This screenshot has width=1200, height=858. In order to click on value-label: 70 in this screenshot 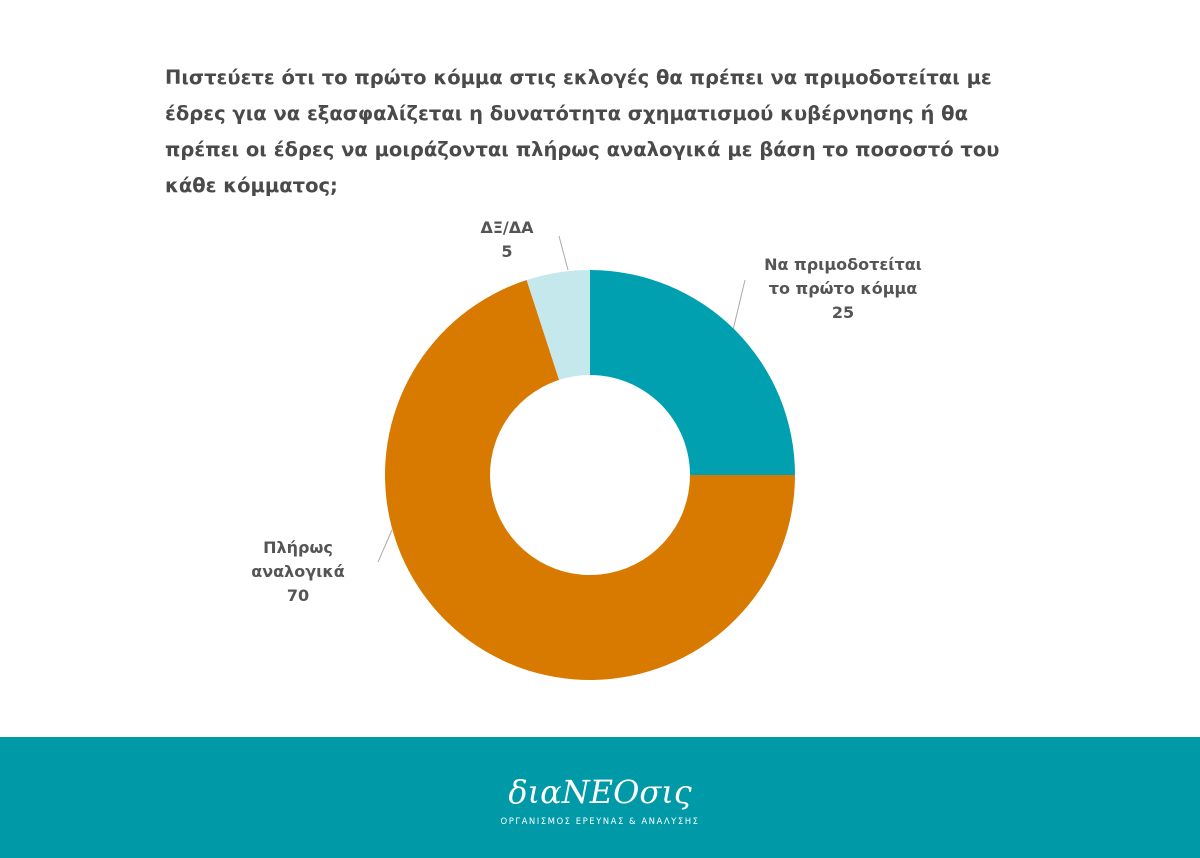, I will do `click(298, 595)`.